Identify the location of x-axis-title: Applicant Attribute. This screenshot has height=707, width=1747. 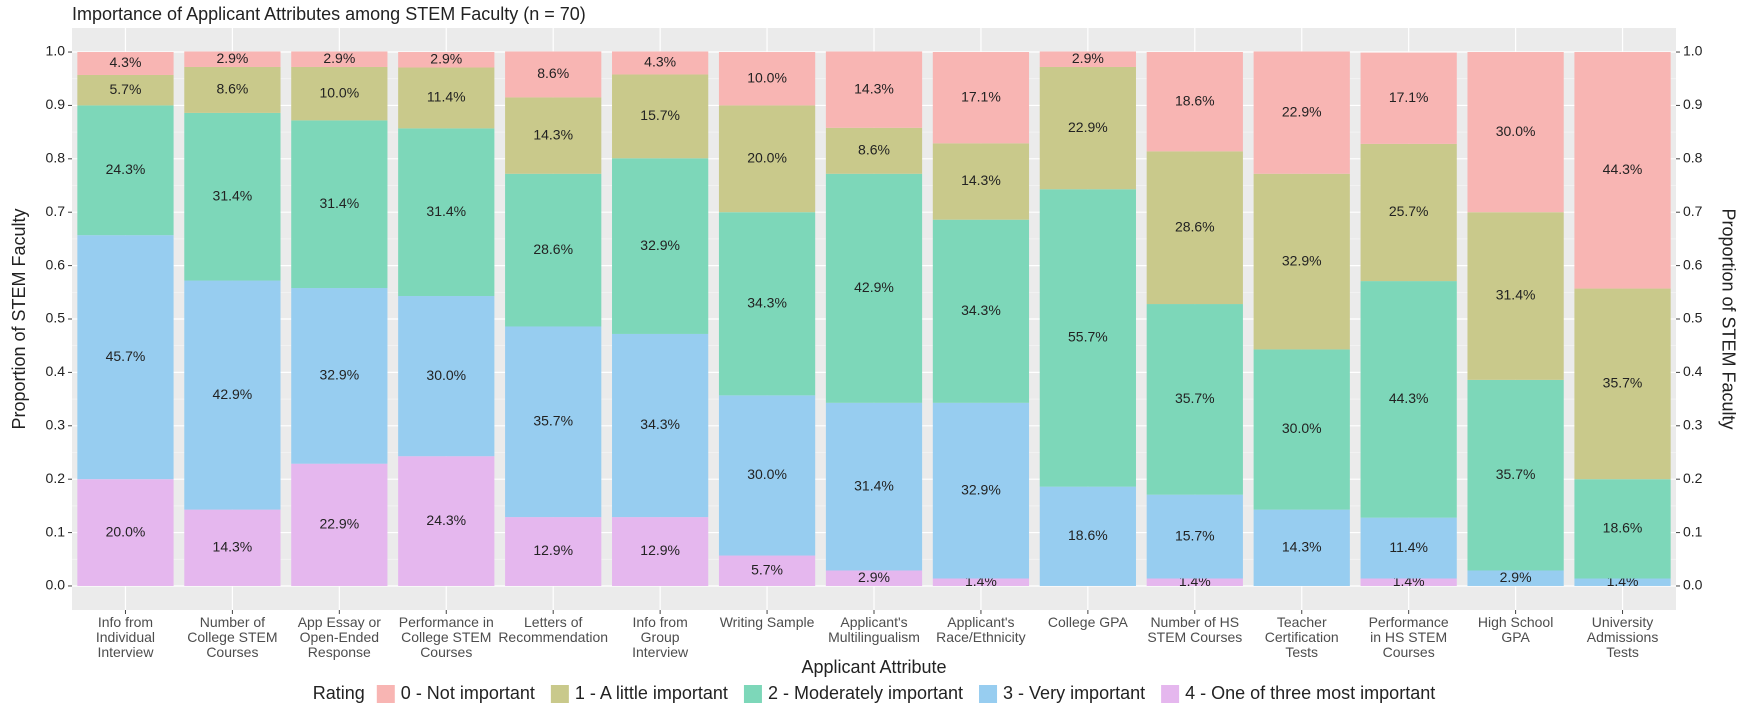
(873, 667).